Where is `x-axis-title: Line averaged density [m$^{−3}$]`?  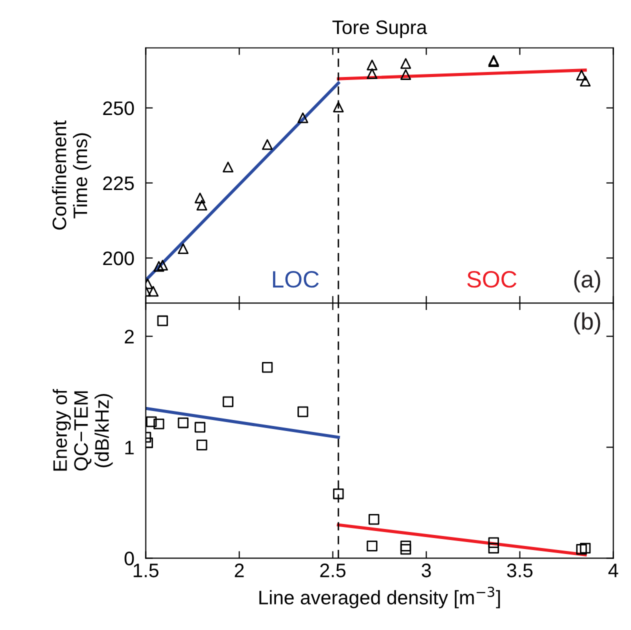
x-axis-title: Line averaged density [m$^{−3}$] is located at coordinates (379, 597).